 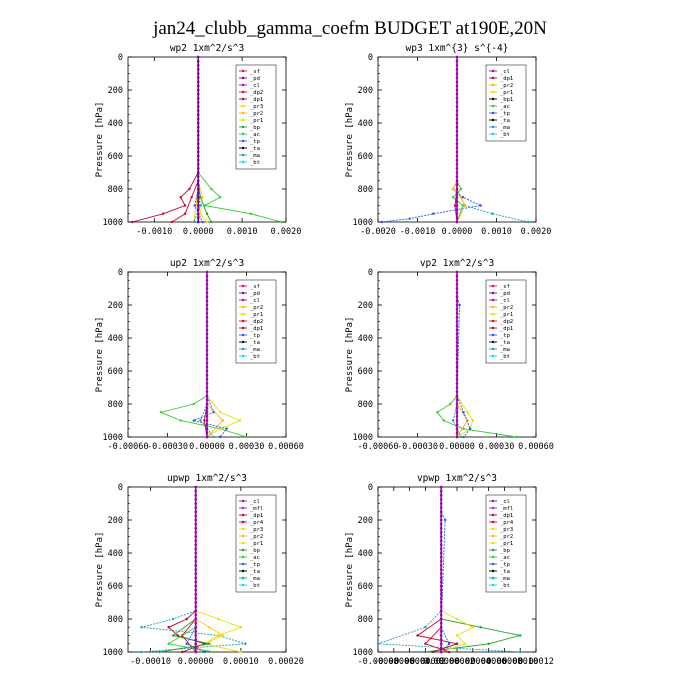 What do you see at coordinates (286, 447) in the screenshot?
I see `x-tick-label: 0.00060` at bounding box center [286, 447].